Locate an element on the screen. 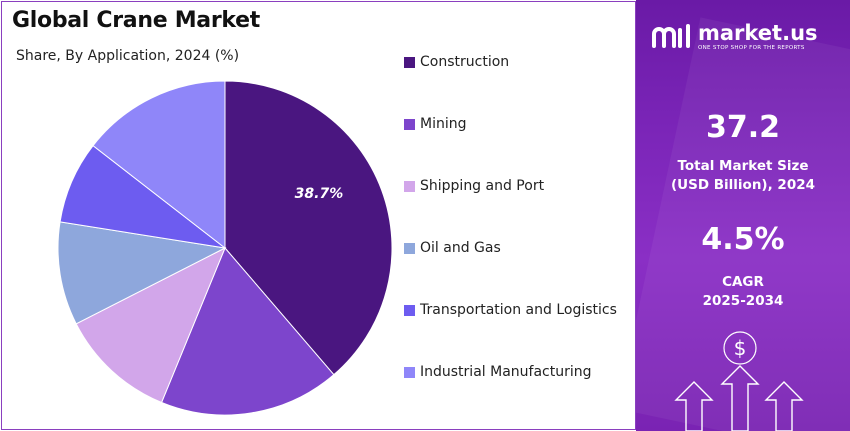  growth-arrows-decoration: $ is located at coordinates (739, 381).